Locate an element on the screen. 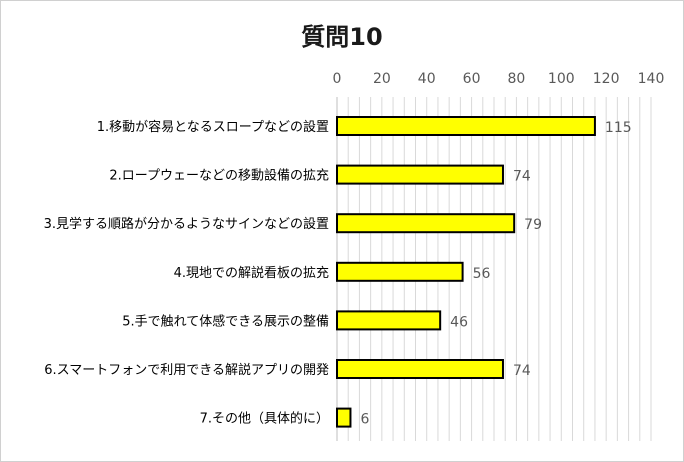 The height and width of the screenshot is (462, 684). x-axis-ticks: 0 20 40 60 80 100 120 140 is located at coordinates (499, 79).